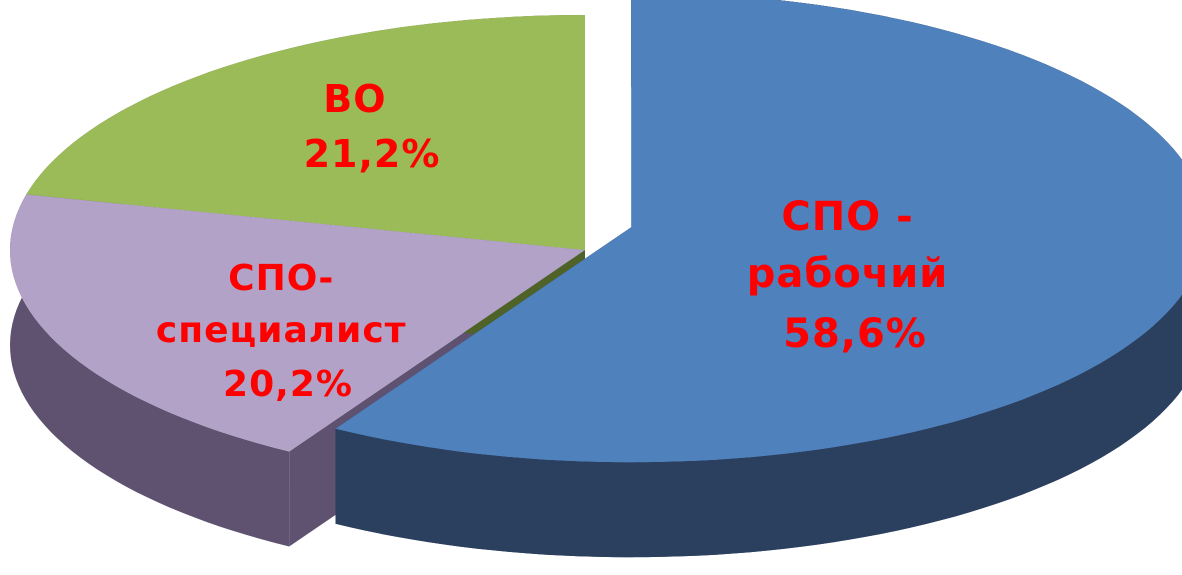  Describe the element at coordinates (372, 126) in the screenshot. I see `slice-label-vo: ВО 21,2%` at that location.